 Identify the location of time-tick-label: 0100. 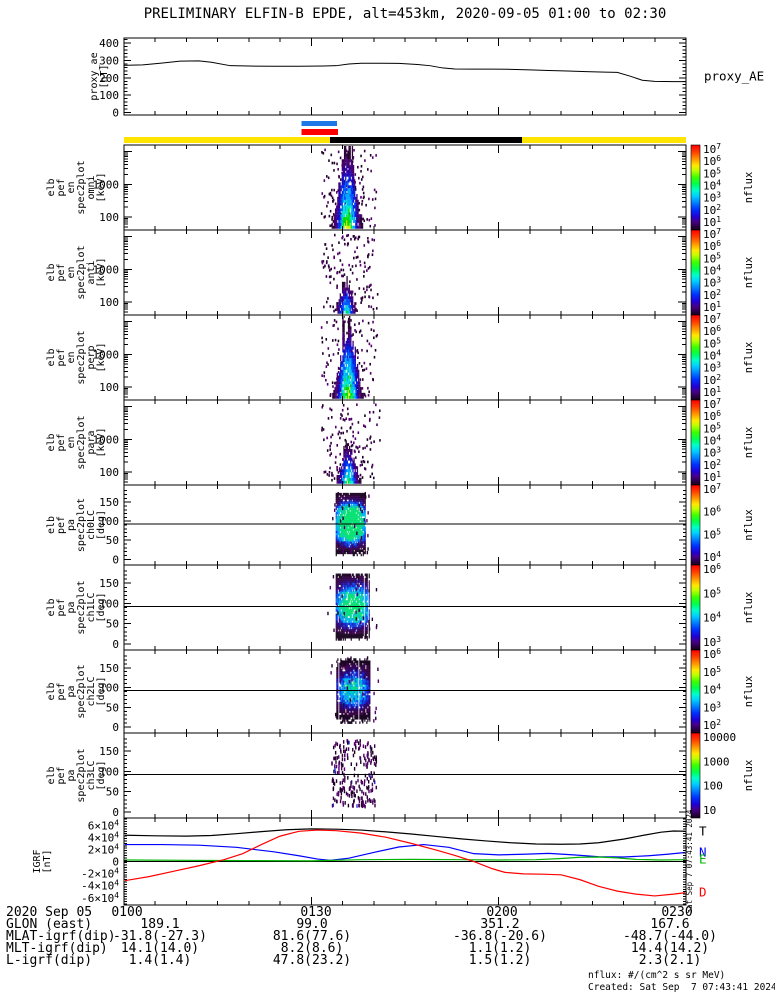
(127, 912).